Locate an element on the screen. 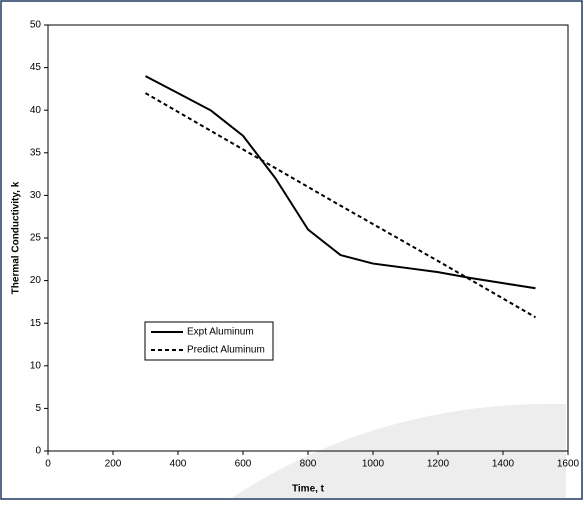 Image resolution: width=584 pixels, height=506 pixels. x-tick-label: 600 is located at coordinates (243, 464).